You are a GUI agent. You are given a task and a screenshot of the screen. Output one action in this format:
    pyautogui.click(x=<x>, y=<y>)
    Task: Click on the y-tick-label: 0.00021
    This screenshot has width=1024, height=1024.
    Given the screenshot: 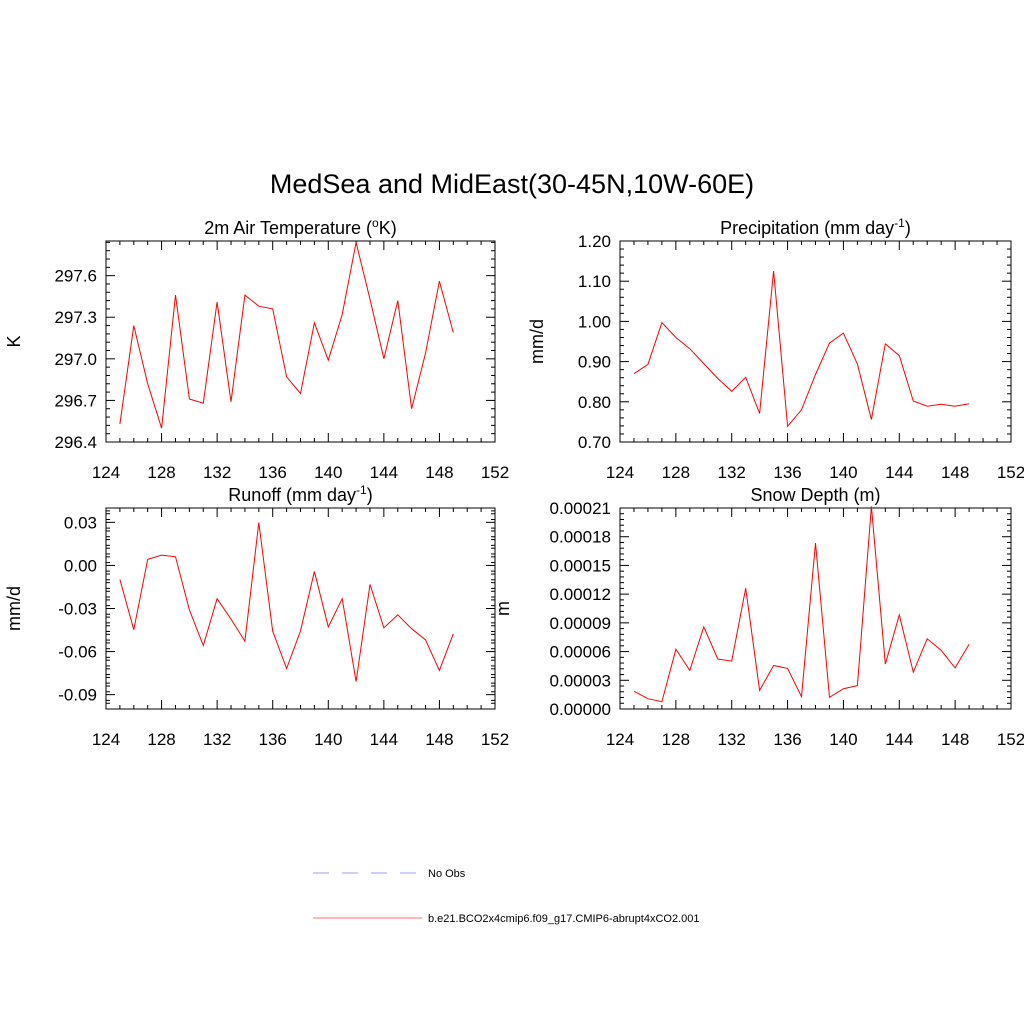 What is the action you would take?
    pyautogui.click(x=580, y=508)
    